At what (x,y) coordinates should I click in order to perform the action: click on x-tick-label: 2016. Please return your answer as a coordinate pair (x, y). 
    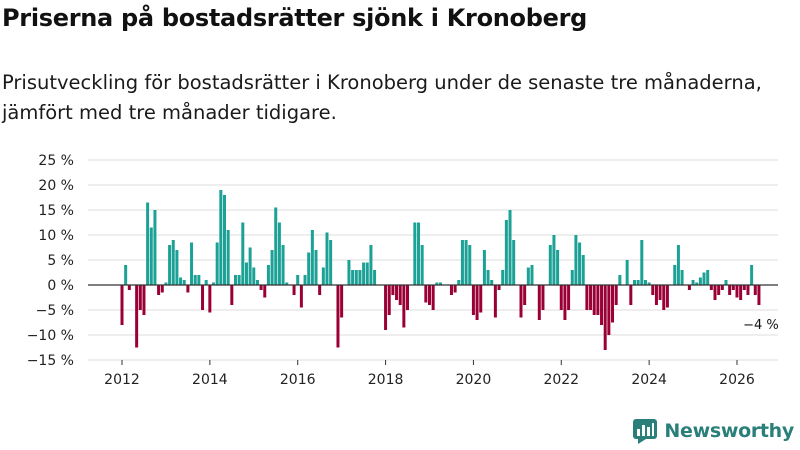
    Looking at the image, I should click on (298, 380).